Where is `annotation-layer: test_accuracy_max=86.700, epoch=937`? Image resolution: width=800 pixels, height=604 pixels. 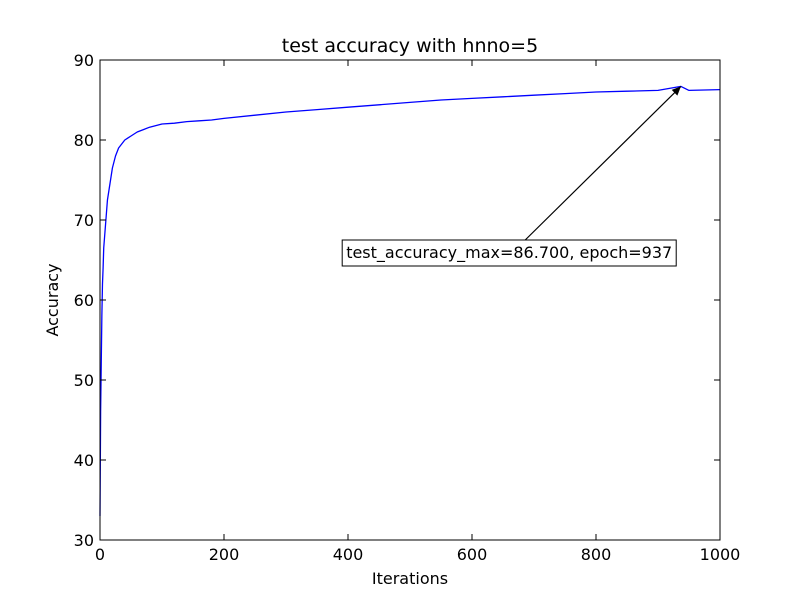
annotation-layer: test_accuracy_max=86.700, epoch=937 is located at coordinates (511, 176).